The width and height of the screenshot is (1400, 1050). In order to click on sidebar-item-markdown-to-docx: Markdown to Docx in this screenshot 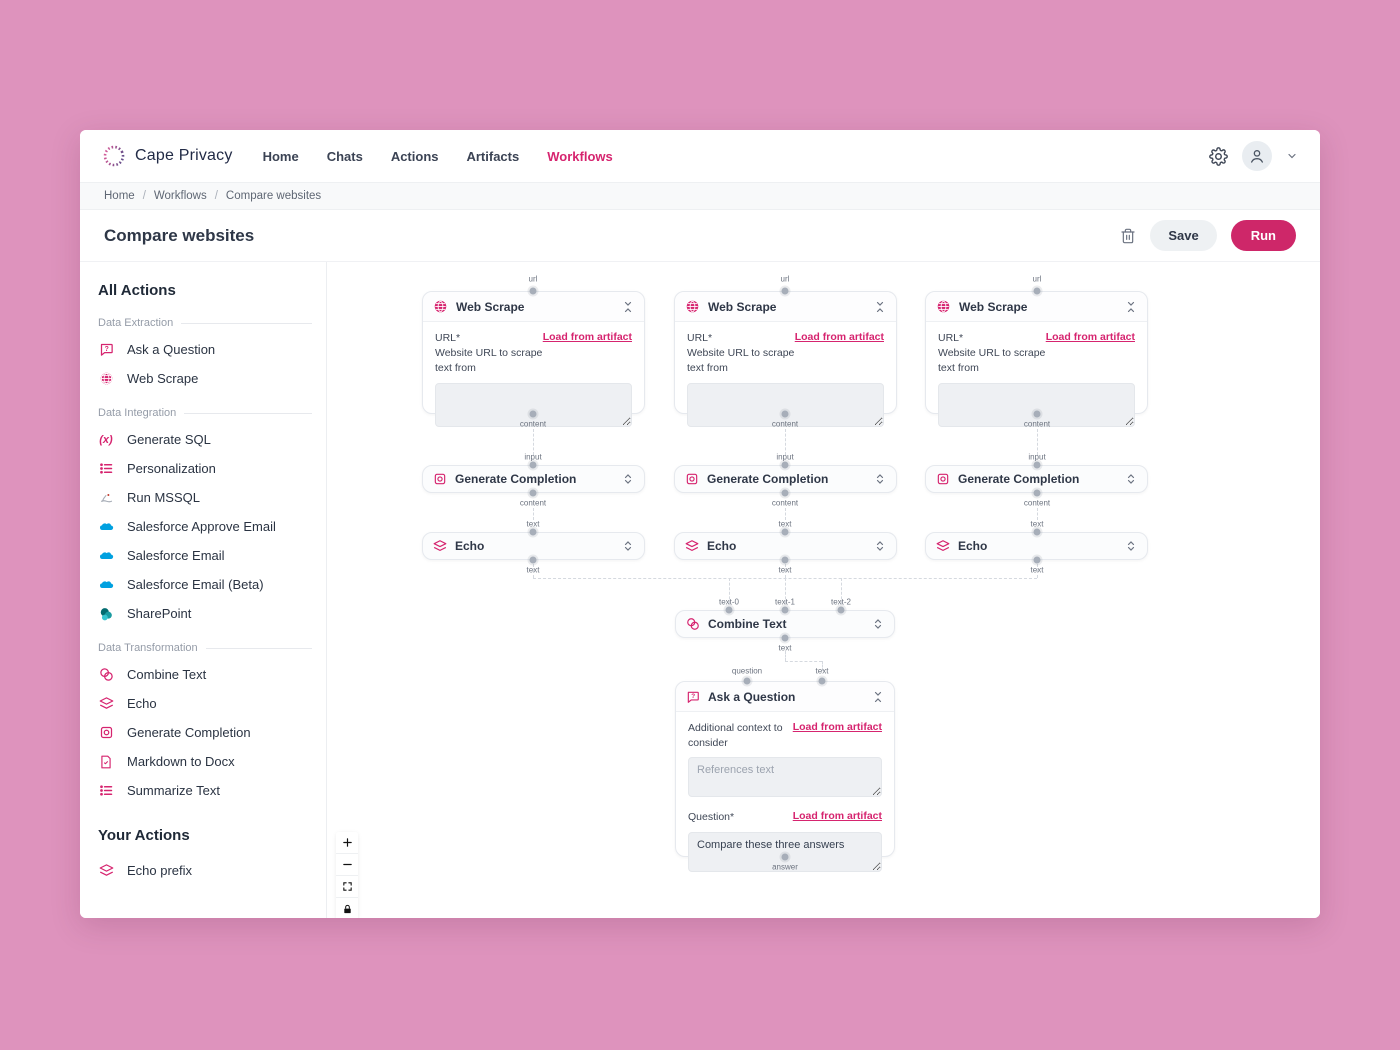, I will do `click(205, 761)`.